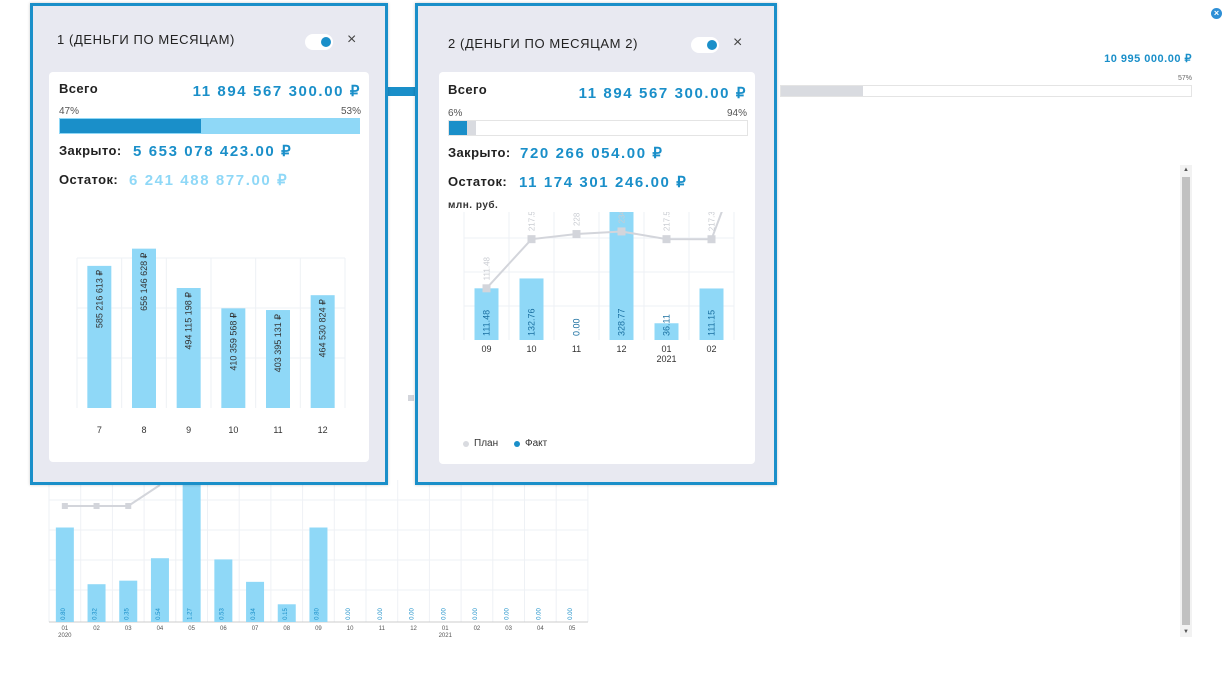  What do you see at coordinates (822, 91) in the screenshot?
I see `background-progress-fill` at bounding box center [822, 91].